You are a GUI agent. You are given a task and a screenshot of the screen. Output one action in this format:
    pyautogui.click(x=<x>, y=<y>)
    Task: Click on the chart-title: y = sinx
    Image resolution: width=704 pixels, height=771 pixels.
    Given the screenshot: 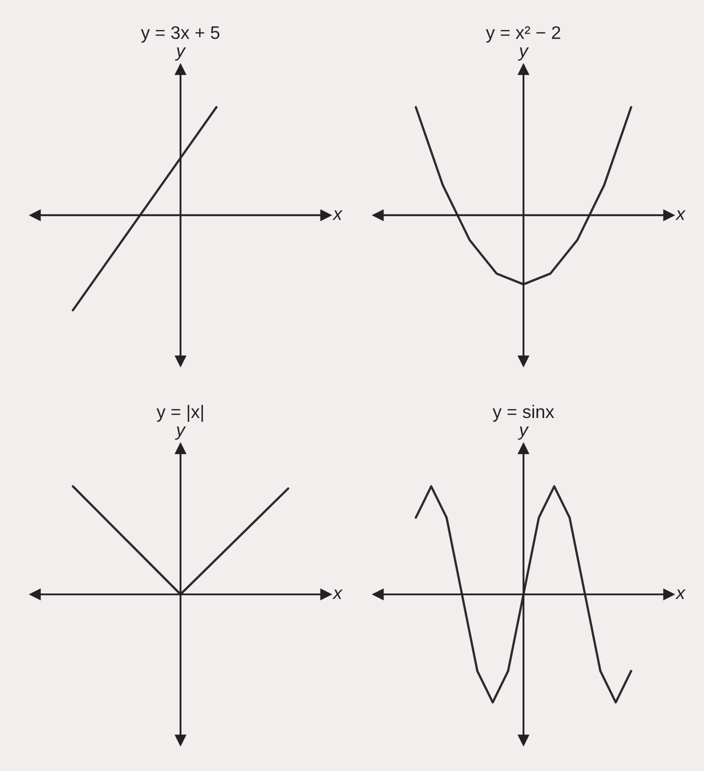 What is the action you would take?
    pyautogui.click(x=523, y=413)
    